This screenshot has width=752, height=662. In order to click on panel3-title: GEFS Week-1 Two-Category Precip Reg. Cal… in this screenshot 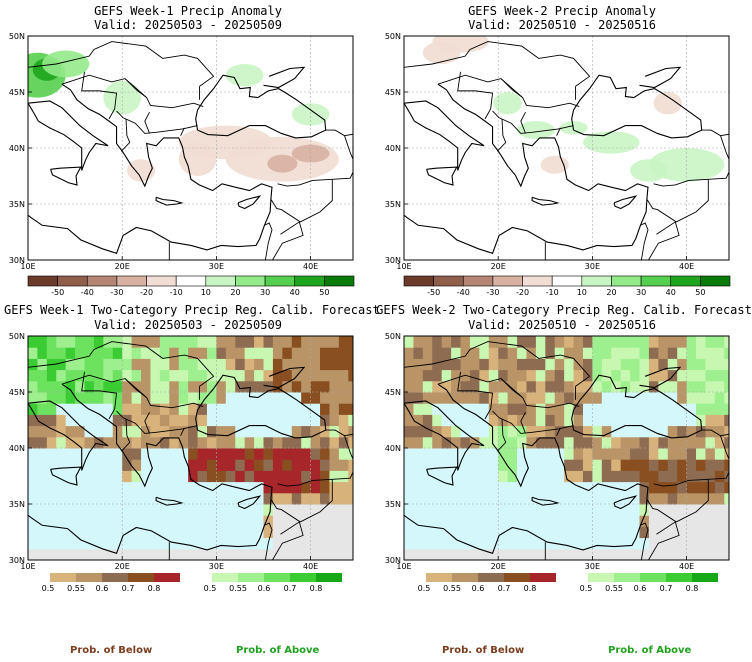, I will do `click(192, 310)`.